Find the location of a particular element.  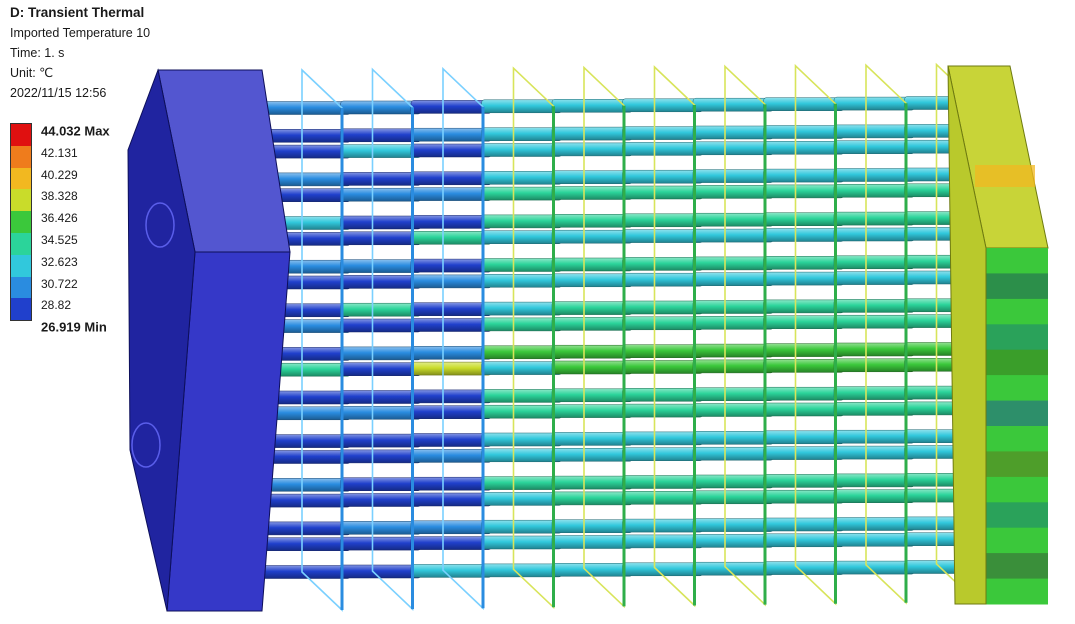

result-name: Imported Temperature 10 is located at coordinates (80, 33).